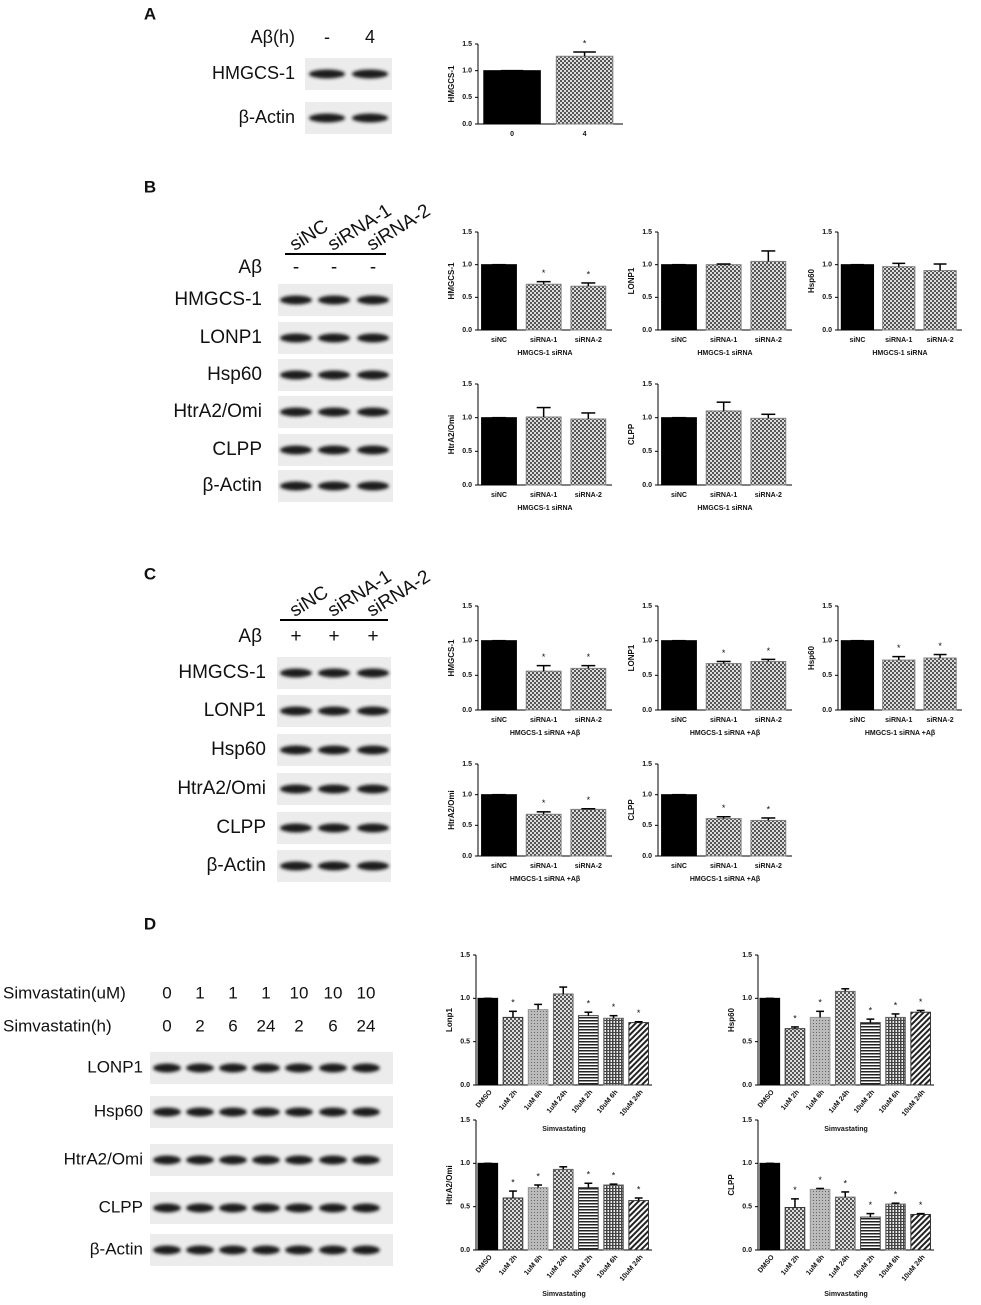 This screenshot has width=981, height=1305. I want to click on lane-label: 10, so click(333, 992).